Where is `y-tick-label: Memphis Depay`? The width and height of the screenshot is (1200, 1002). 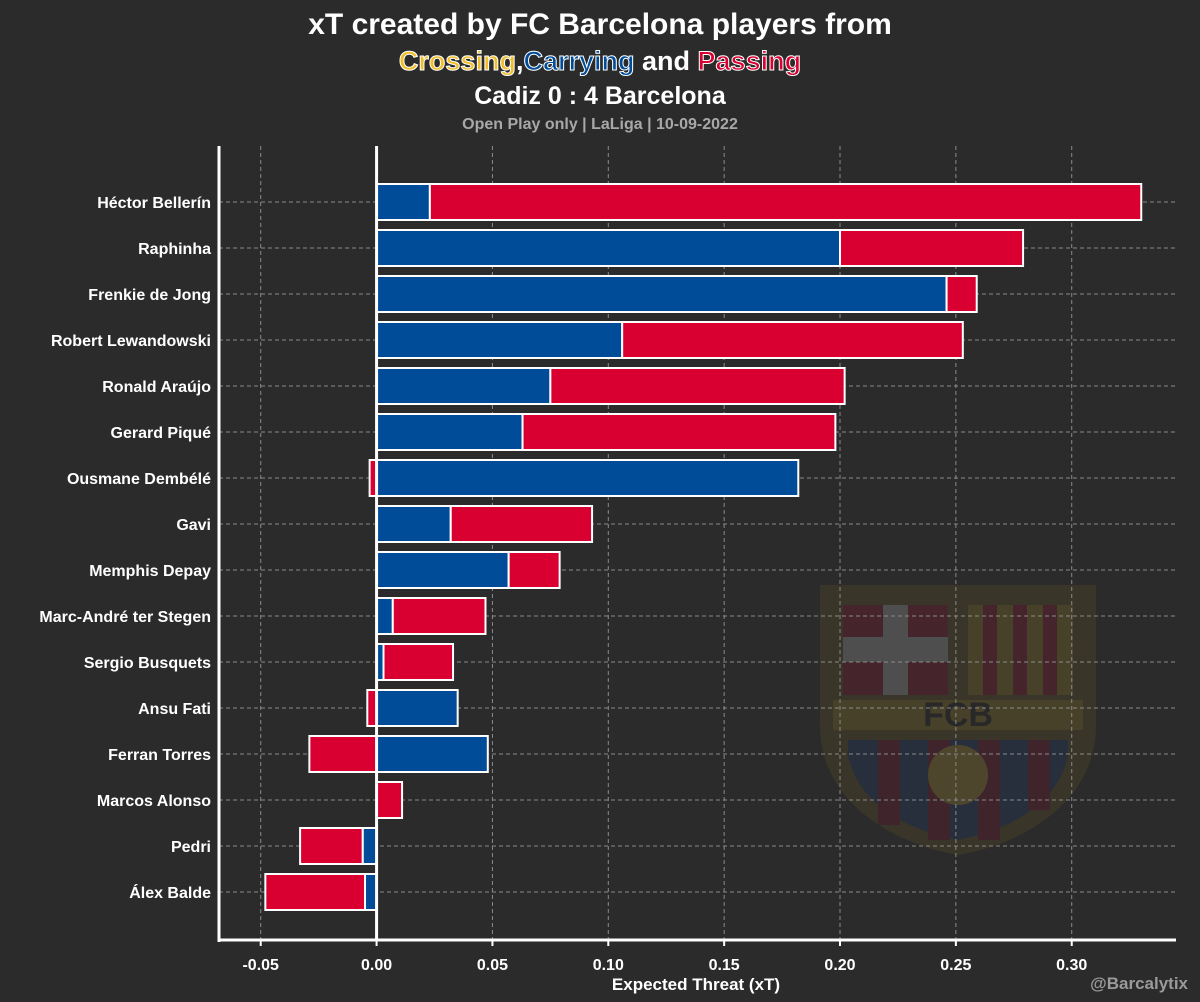
y-tick-label: Memphis Depay is located at coordinates (150, 571).